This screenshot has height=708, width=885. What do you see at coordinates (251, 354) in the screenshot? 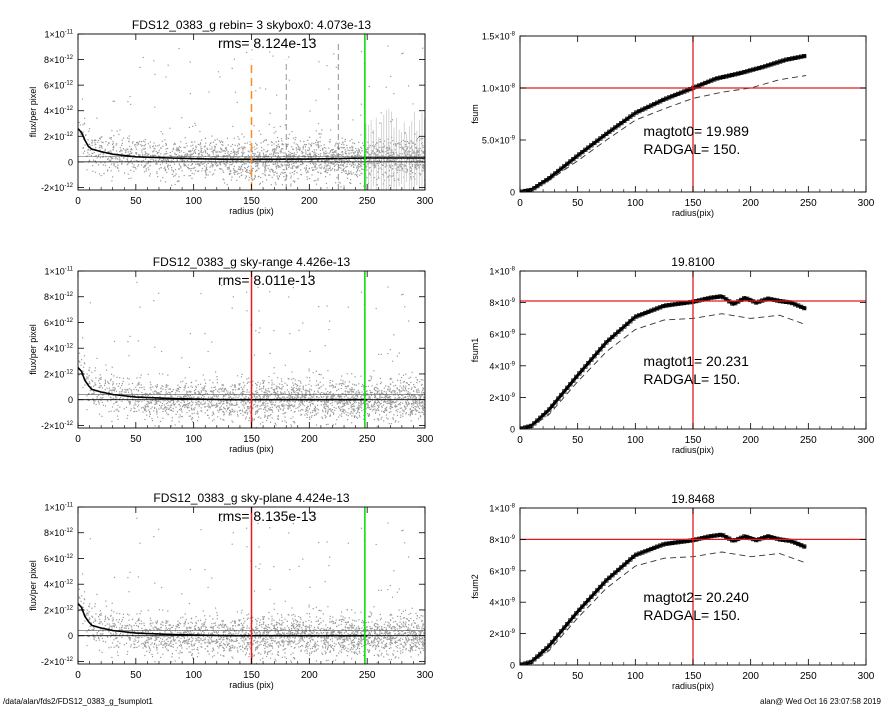
I see `scatter-points` at bounding box center [251, 354].